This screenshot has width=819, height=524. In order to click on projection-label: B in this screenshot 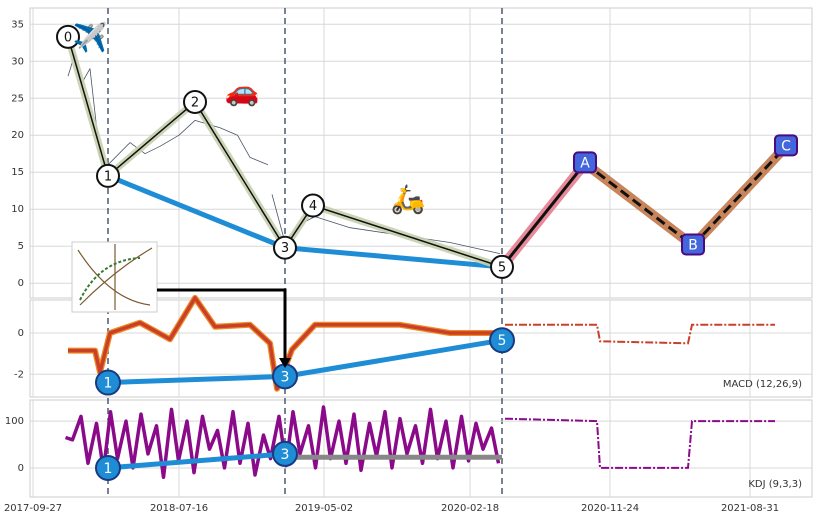, I will do `click(693, 245)`.